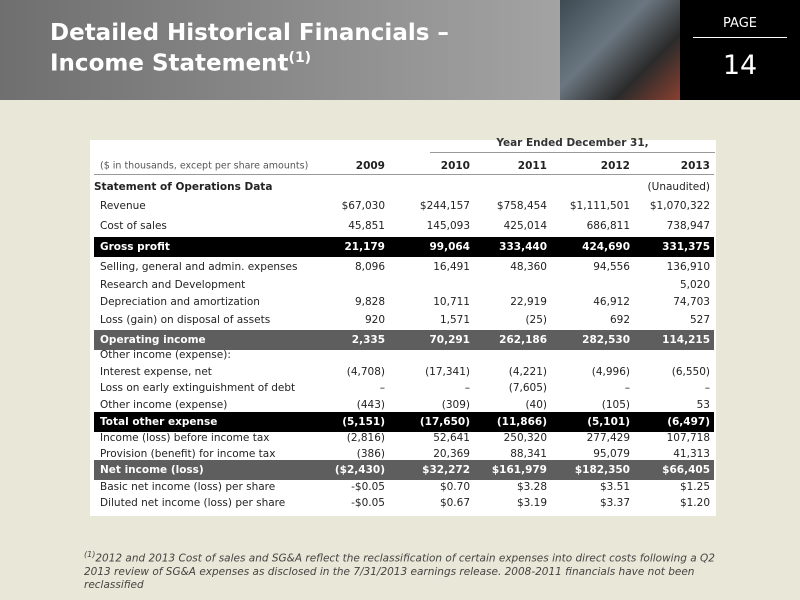 This screenshot has width=800, height=600. Describe the element at coordinates (449, 340) in the screenshot. I see `cell: 70,291` at that location.